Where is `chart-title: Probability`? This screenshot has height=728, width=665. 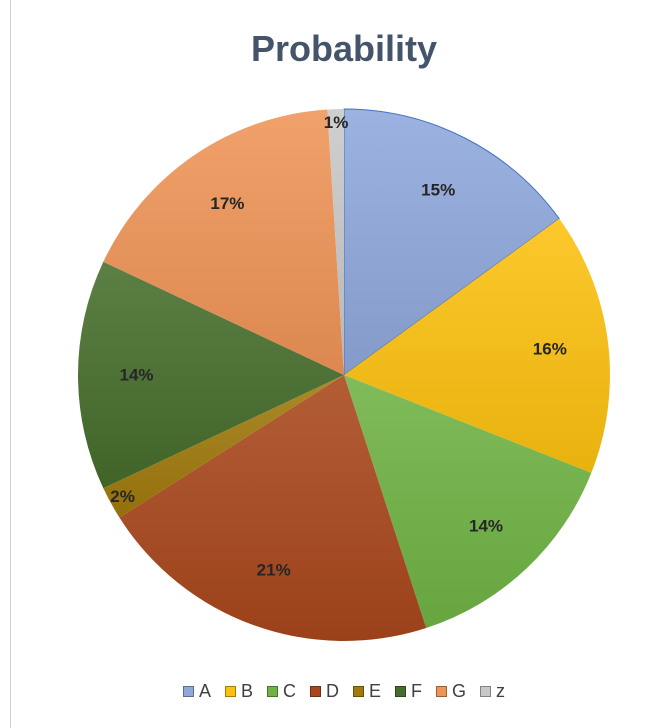 chart-title: Probability is located at coordinates (344, 48).